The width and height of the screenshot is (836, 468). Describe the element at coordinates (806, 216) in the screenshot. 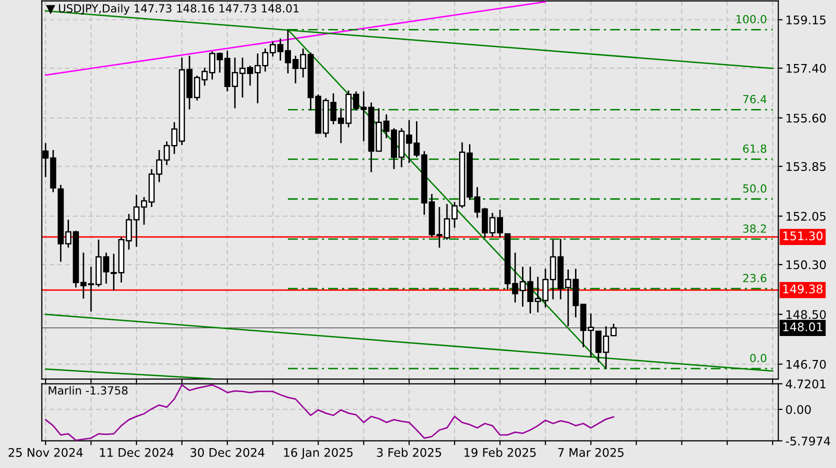

I see `y-tick-label: 152.05` at that location.